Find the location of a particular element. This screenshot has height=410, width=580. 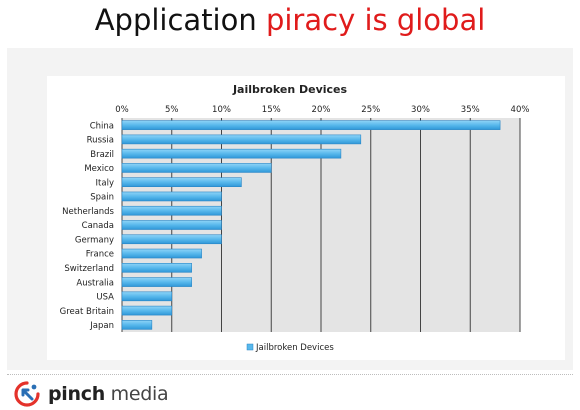

x-tick-label: 15% is located at coordinates (271, 110).